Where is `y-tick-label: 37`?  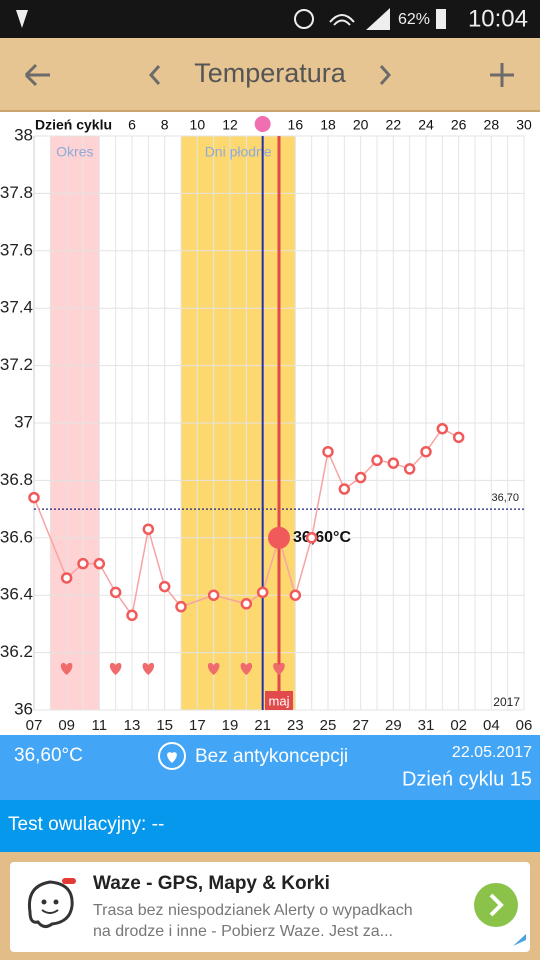 y-tick-label: 37 is located at coordinates (23, 421).